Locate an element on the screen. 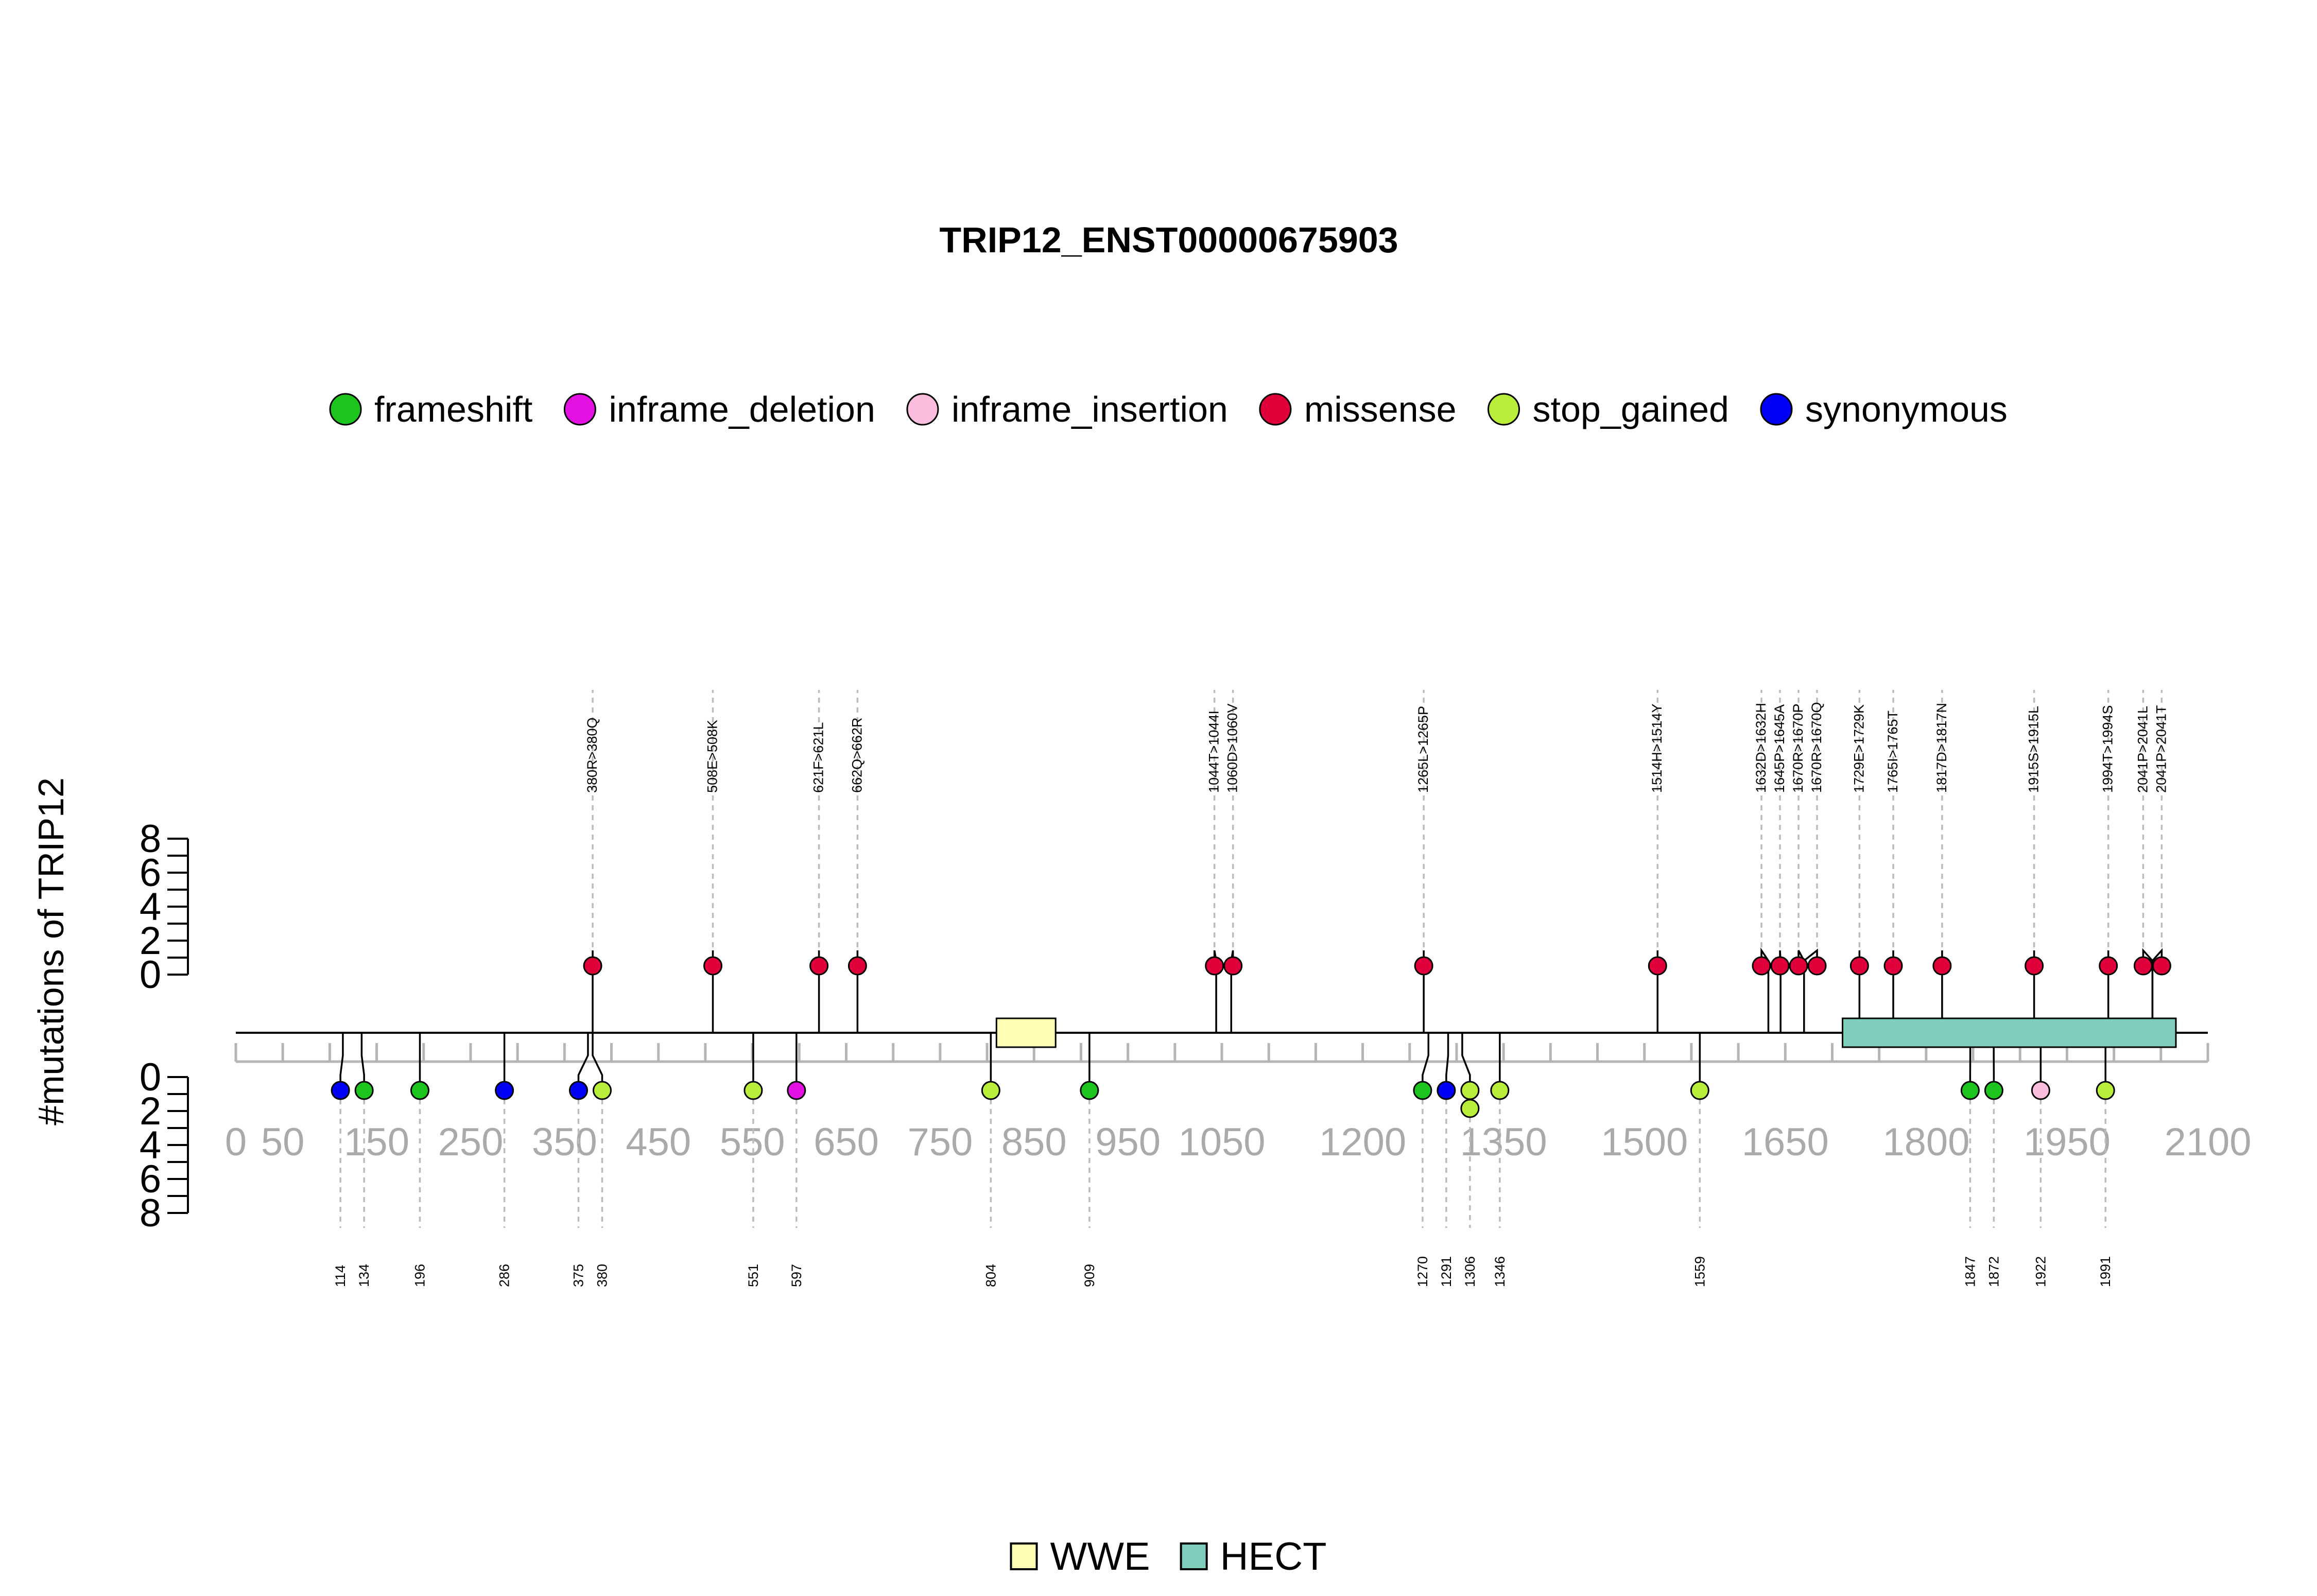 The height and width of the screenshot is (1596, 2317). y-axis-label: #mutations of TRIP12 is located at coordinates (51, 951).